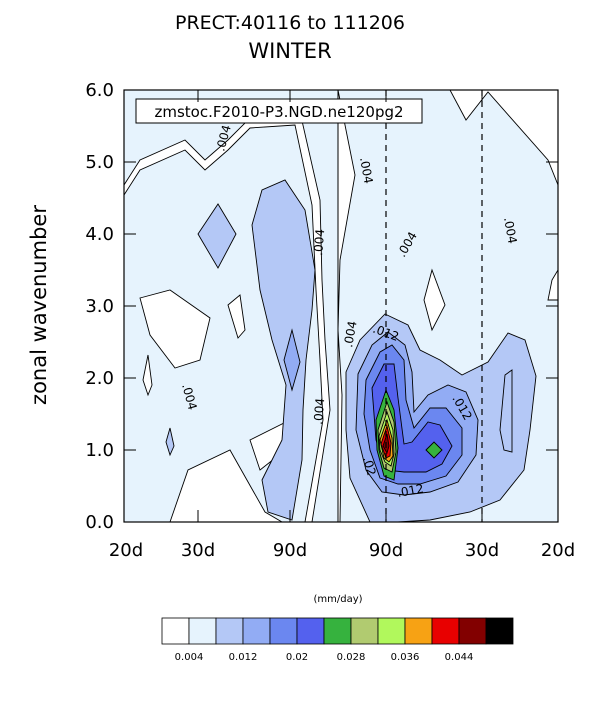 The height and width of the screenshot is (714, 607). What do you see at coordinates (99, 306) in the screenshot?
I see `y-tick-label: 3.0` at bounding box center [99, 306].